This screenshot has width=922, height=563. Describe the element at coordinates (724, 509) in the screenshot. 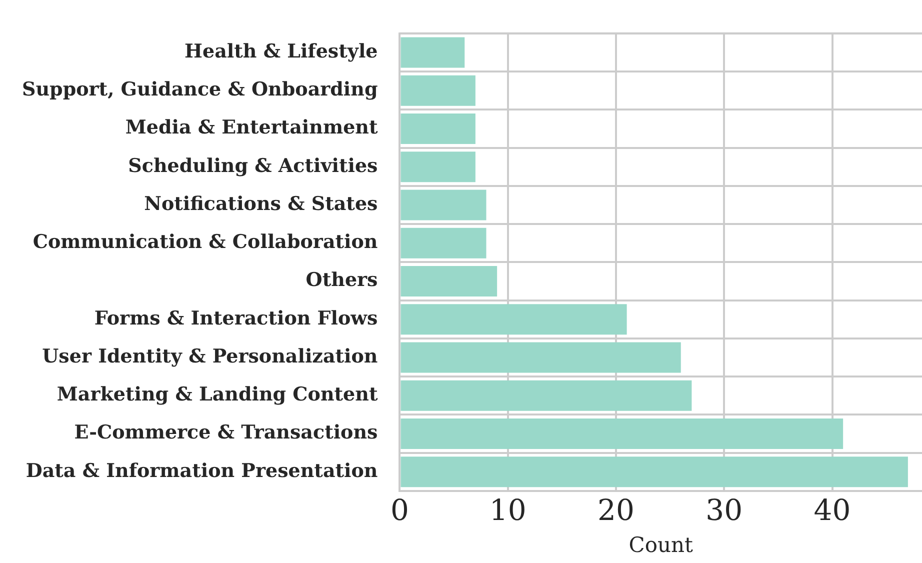

I see `x-tick-label: 30` at that location.